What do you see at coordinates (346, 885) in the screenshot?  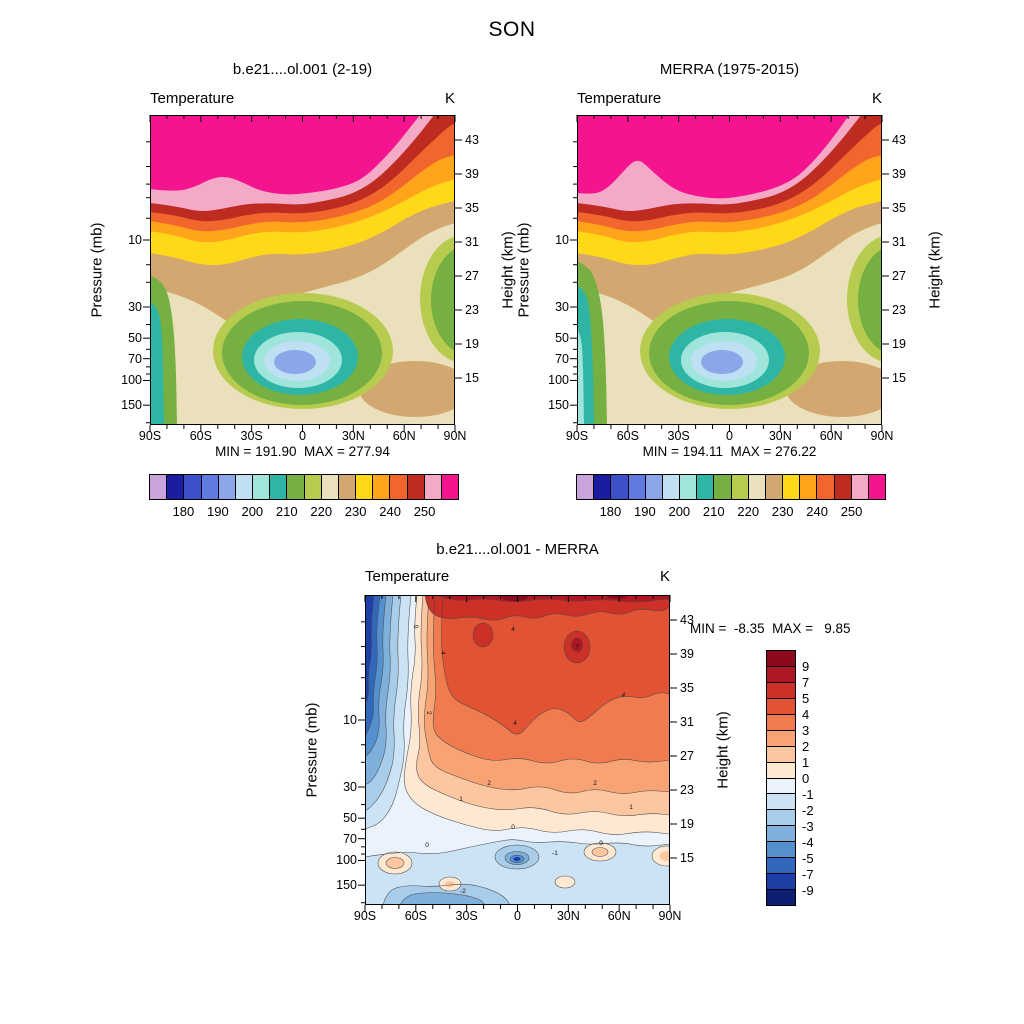 I see `pressure-tick-label: 150` at bounding box center [346, 885].